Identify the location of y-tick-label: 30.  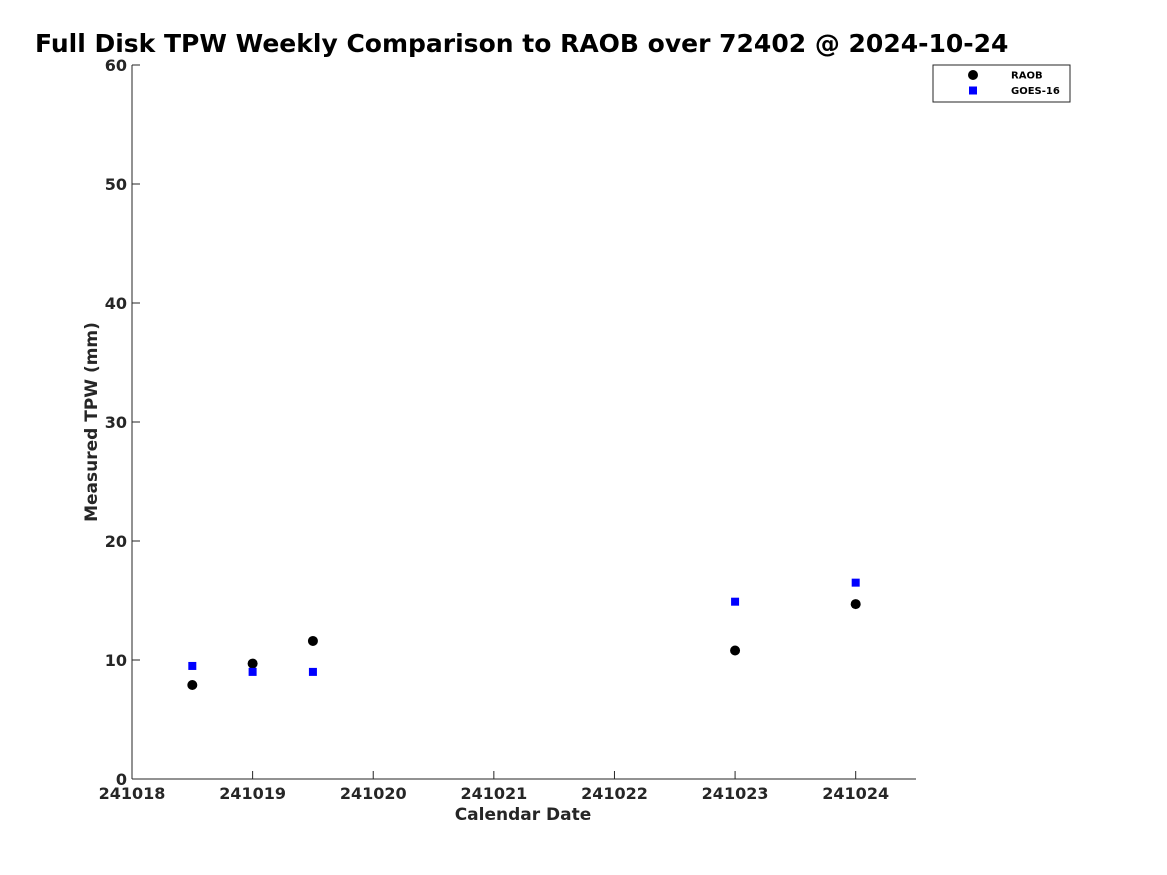
(116, 422).